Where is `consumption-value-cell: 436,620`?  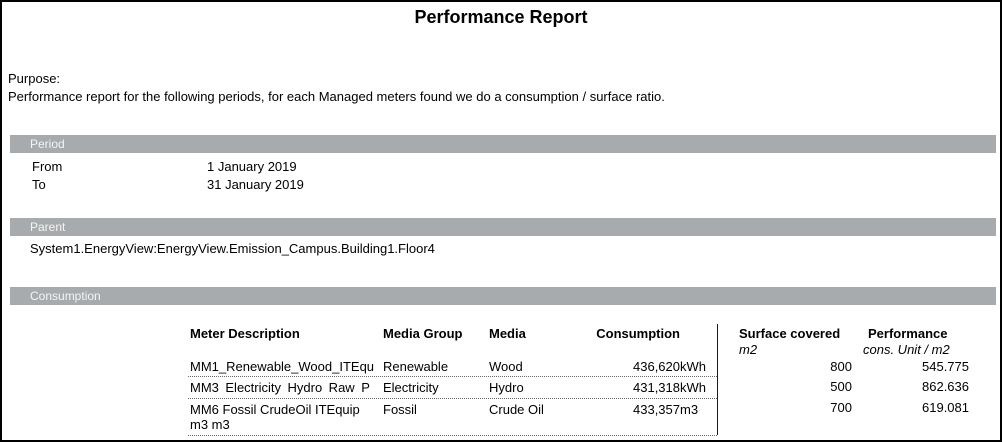 consumption-value-cell: 436,620 is located at coordinates (656, 366).